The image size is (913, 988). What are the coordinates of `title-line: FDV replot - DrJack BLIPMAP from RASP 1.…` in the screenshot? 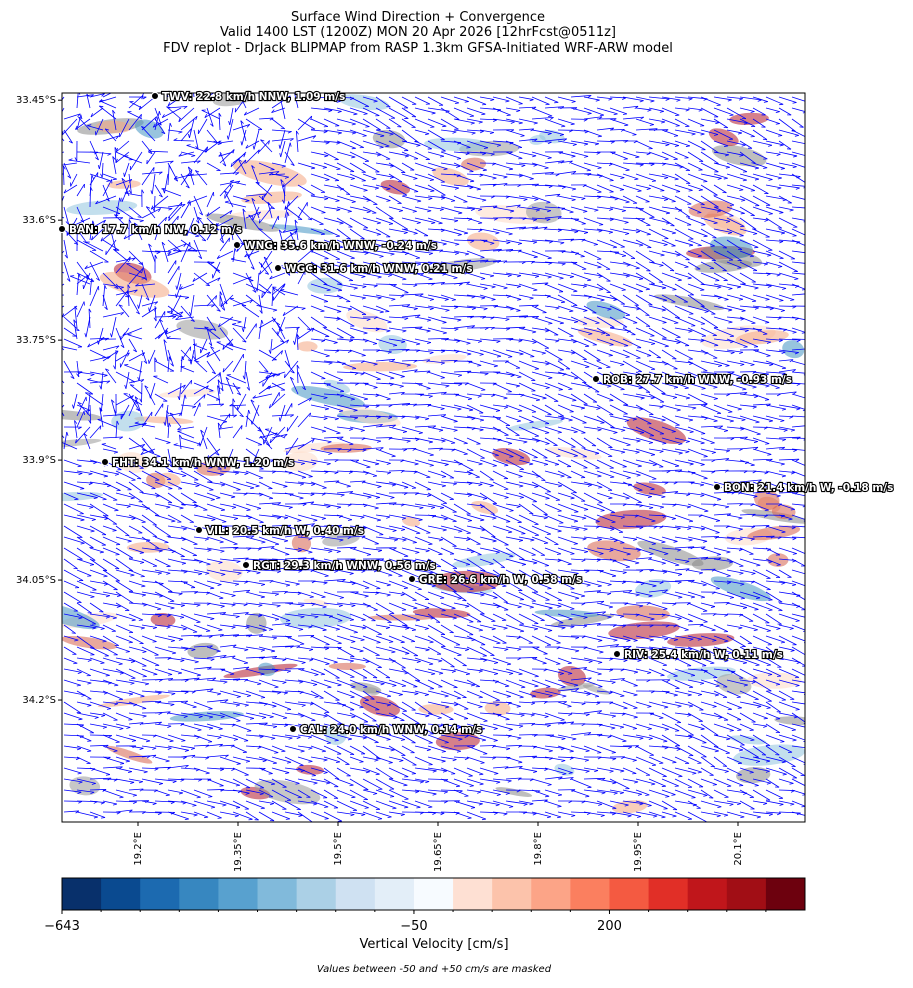 It's located at (418, 48).